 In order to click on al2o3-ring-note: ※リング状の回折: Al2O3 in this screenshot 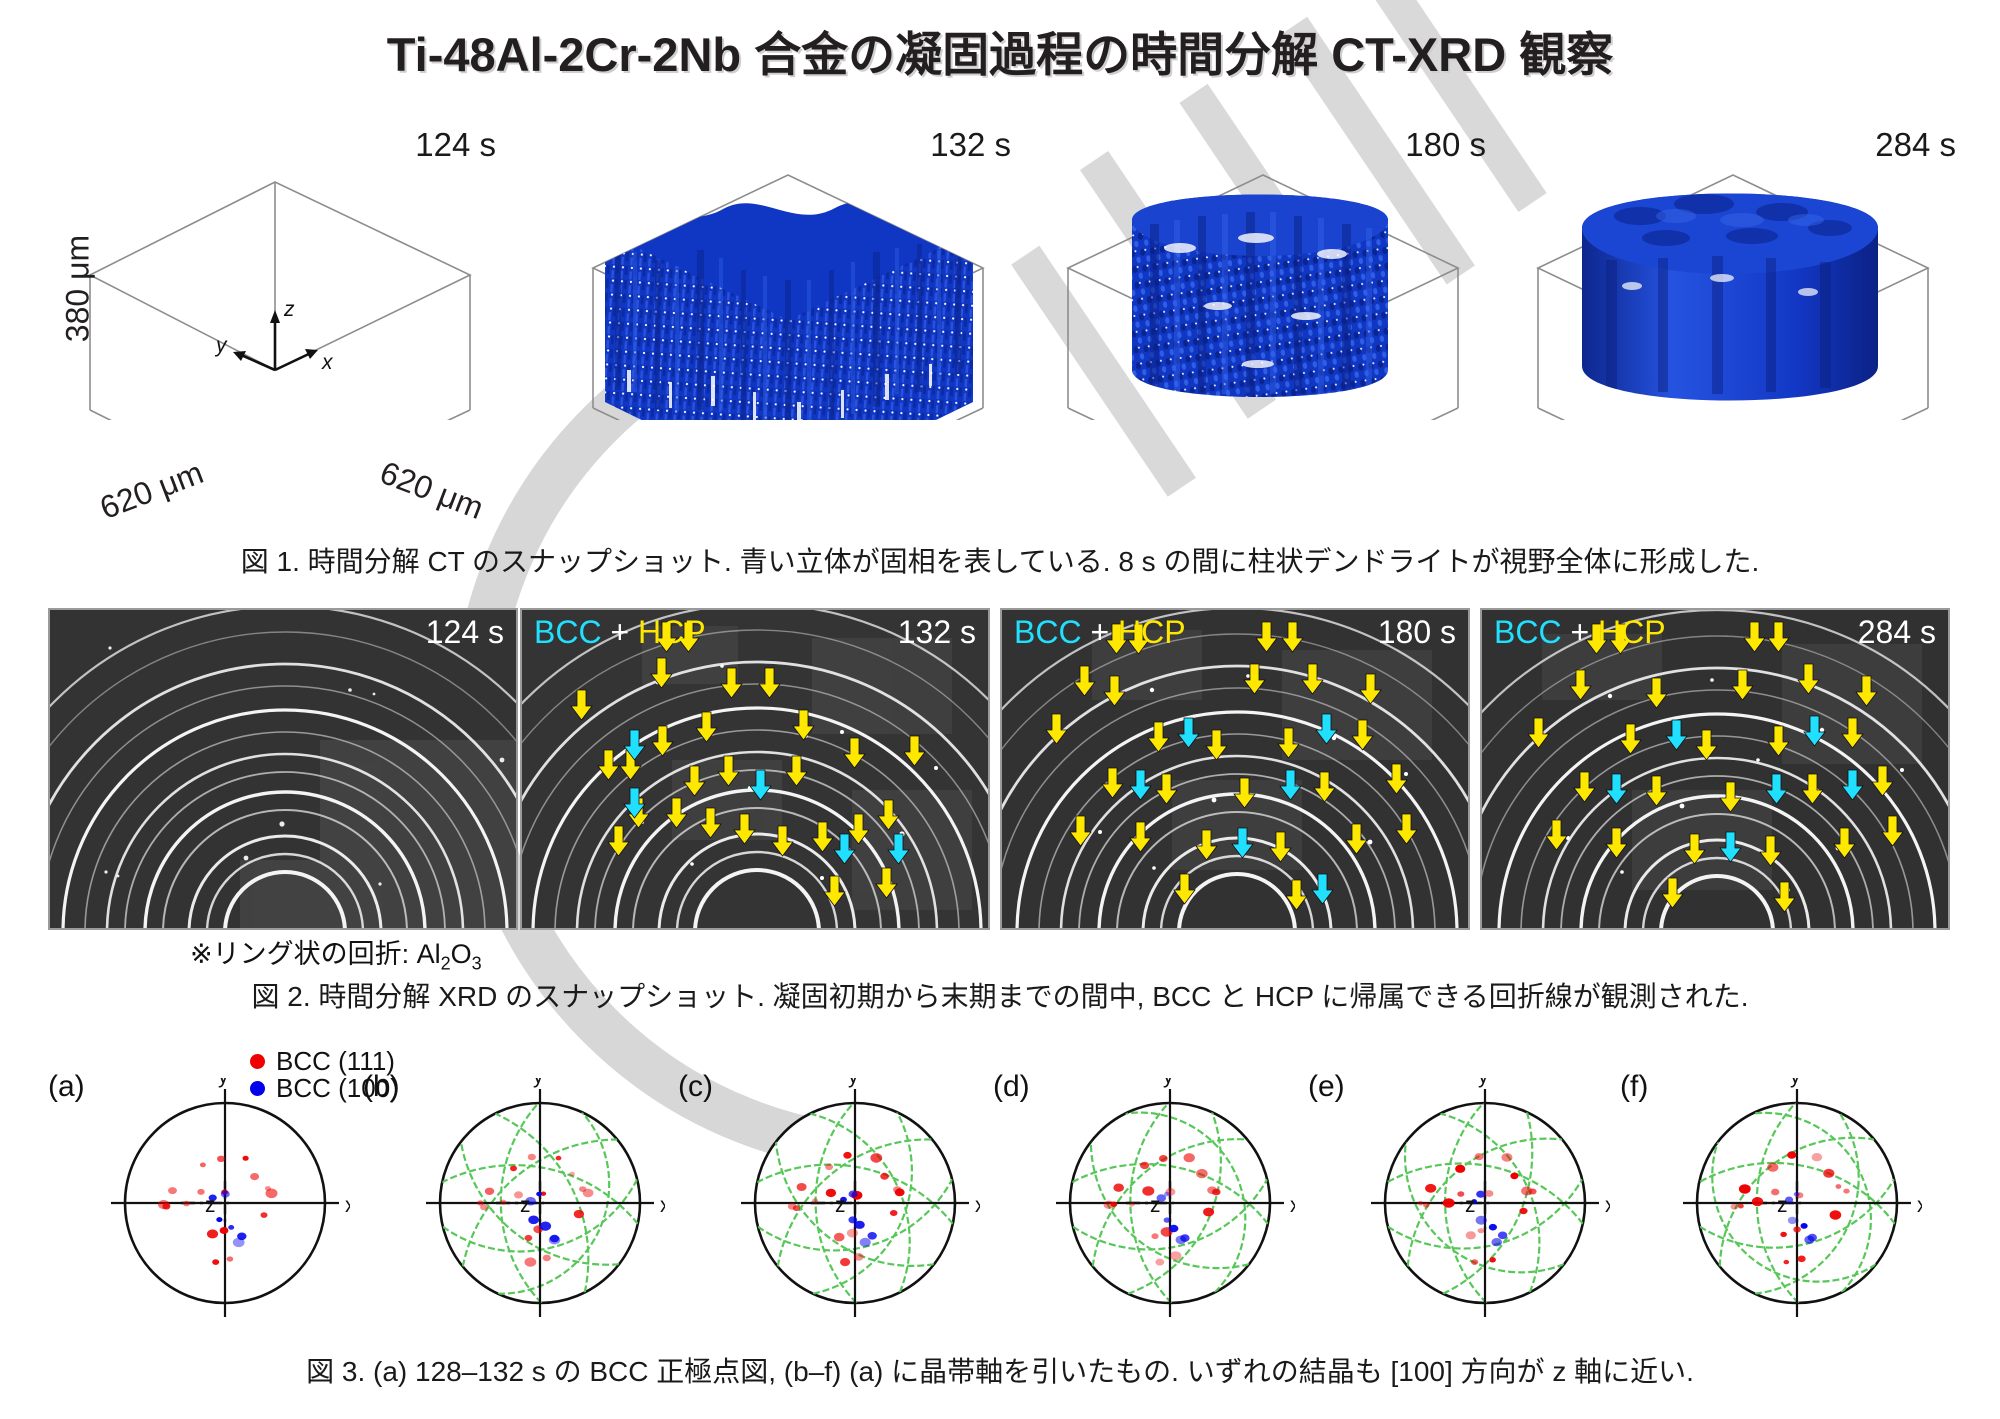, I will do `click(336, 953)`.